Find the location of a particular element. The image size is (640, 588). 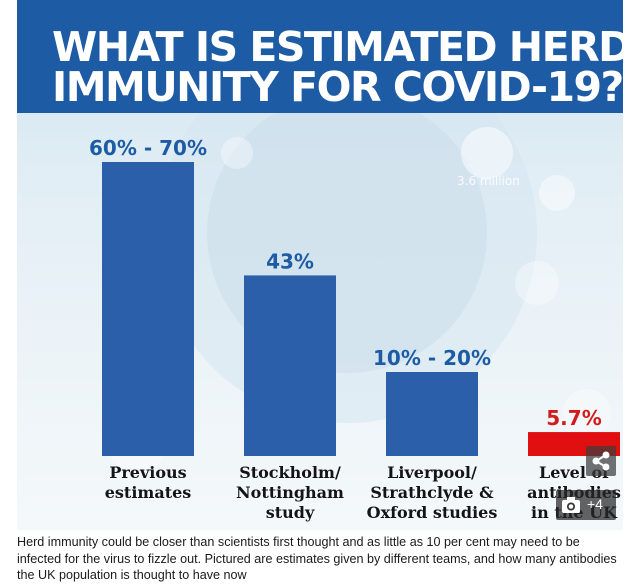

category-label-1-line-2: estimates is located at coordinates (148, 492).